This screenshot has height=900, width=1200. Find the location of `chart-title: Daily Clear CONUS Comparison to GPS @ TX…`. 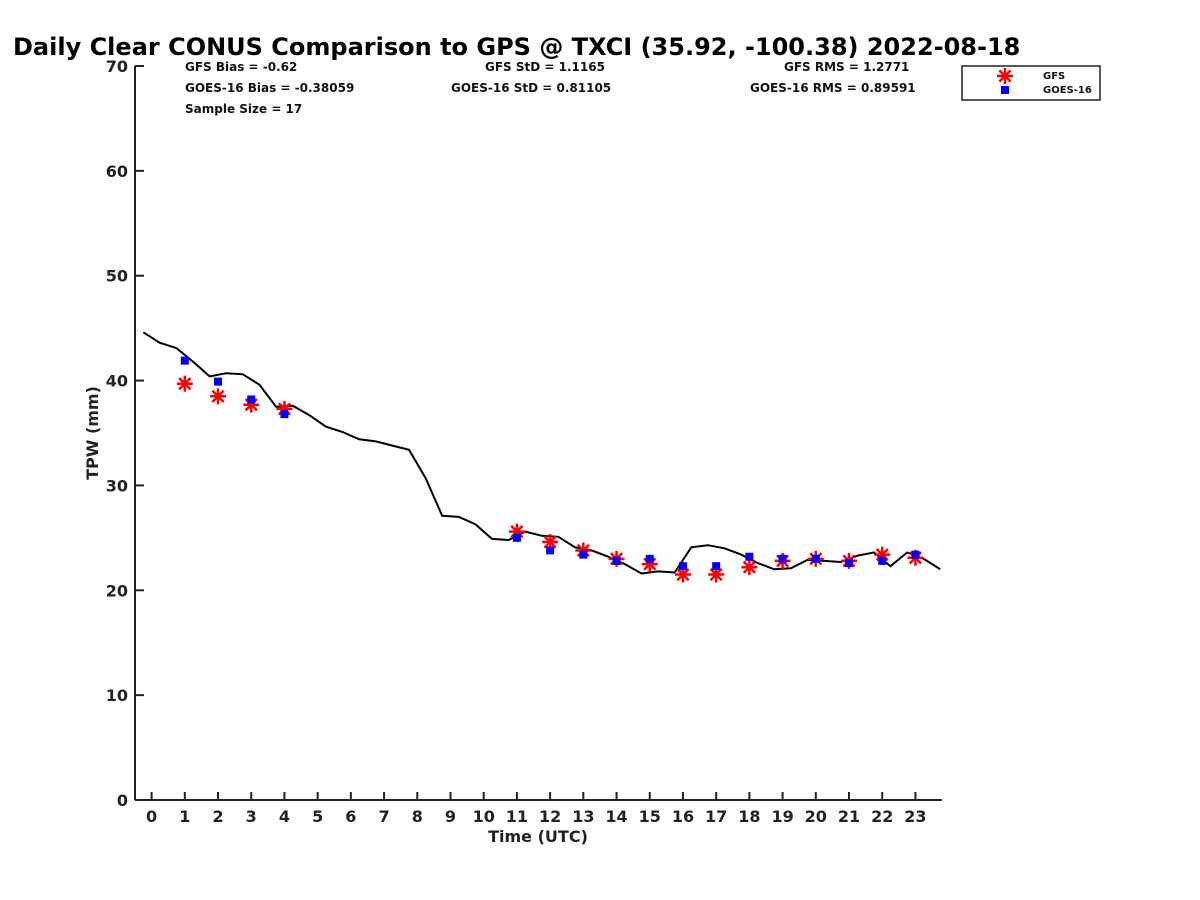

chart-title: Daily Clear CONUS Comparison to GPS @ TX… is located at coordinates (516, 47).